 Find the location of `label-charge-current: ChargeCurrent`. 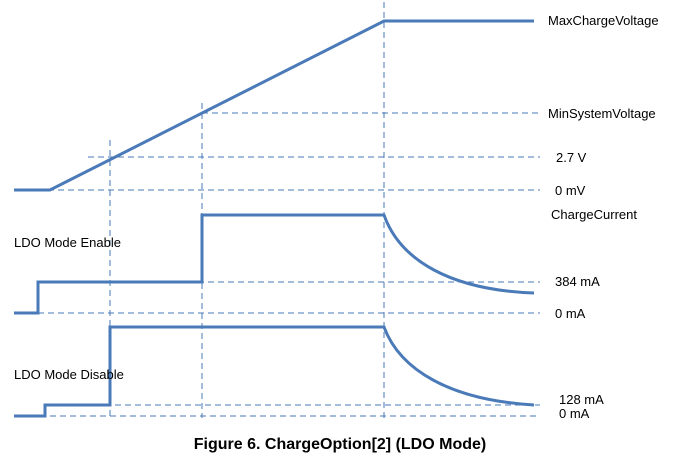

label-charge-current: ChargeCurrent is located at coordinates (594, 214).